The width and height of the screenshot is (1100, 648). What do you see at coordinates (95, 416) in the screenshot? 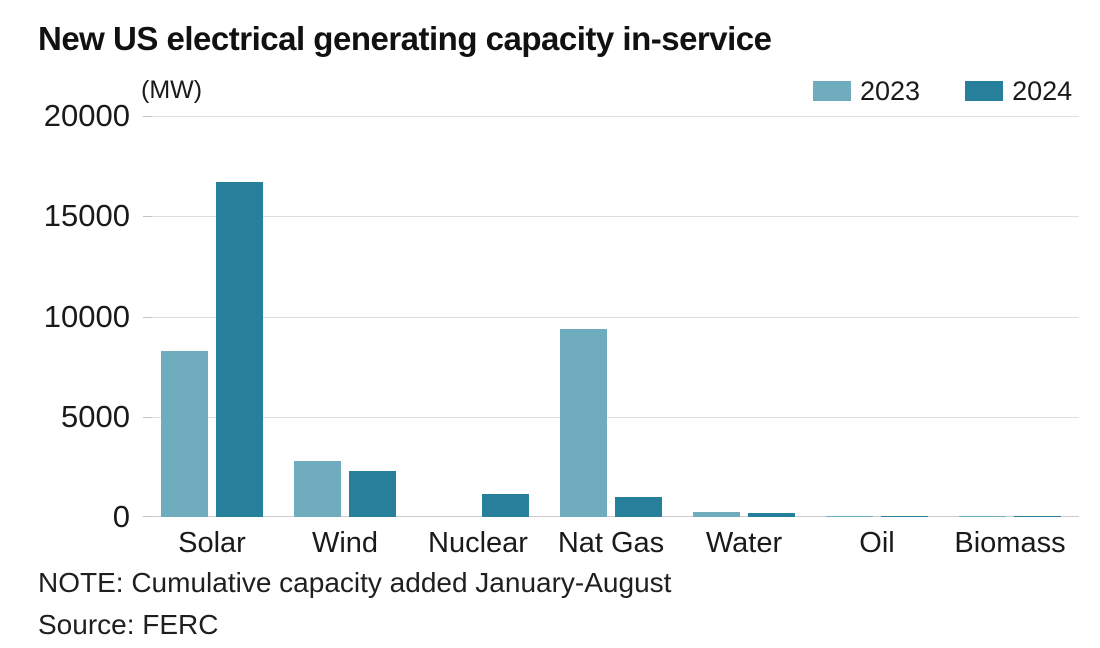
I see `y-tick-label-5000: 5000` at bounding box center [95, 416].